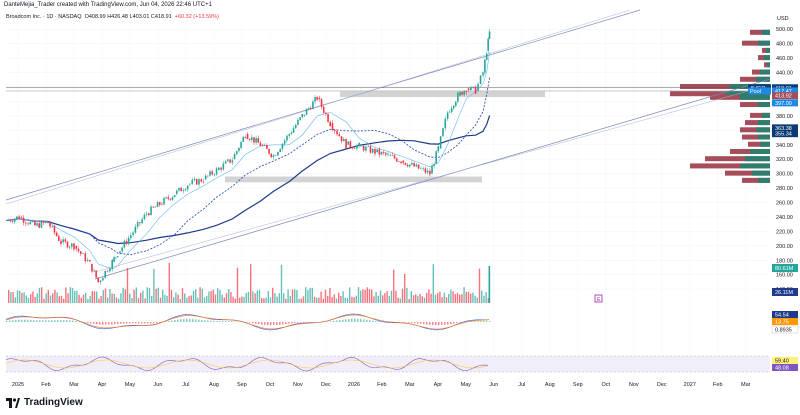 The height and width of the screenshot is (415, 800). Describe the element at coordinates (784, 276) in the screenshot. I see `y-tick-label: 160.00` at that location.